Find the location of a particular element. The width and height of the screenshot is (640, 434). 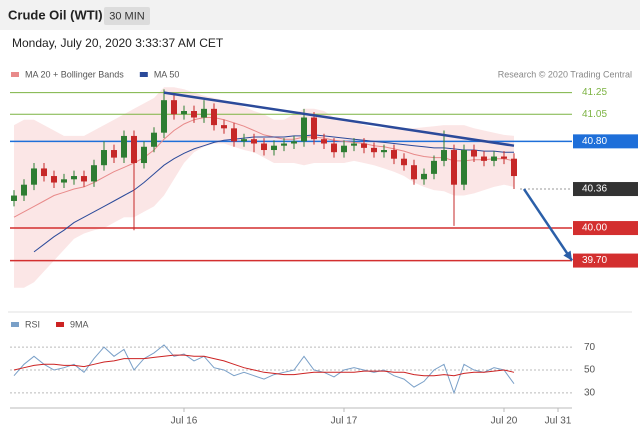

y-tick-label: 30 is located at coordinates (590, 392).